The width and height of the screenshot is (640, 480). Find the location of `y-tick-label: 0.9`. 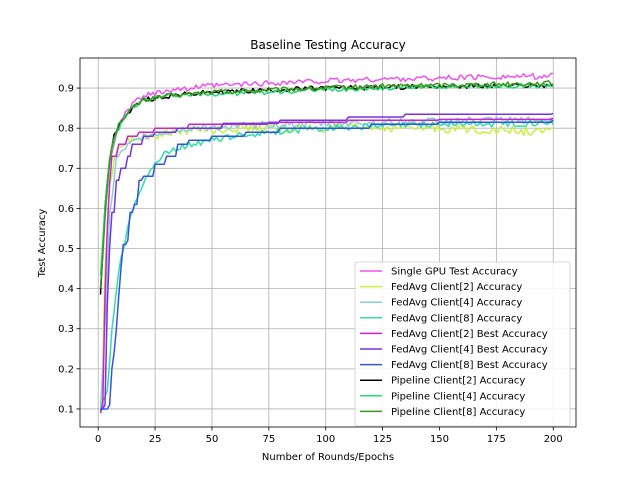

y-tick-label: 0.9 is located at coordinates (66, 89).